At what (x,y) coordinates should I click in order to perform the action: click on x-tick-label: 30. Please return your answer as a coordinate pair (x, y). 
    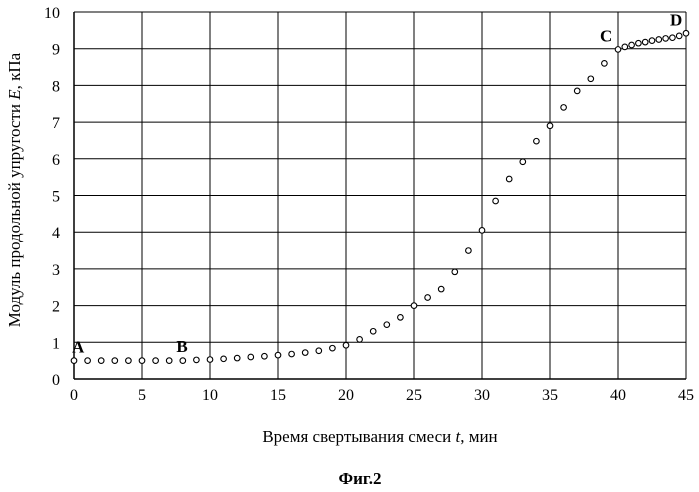
    Looking at the image, I should click on (482, 395).